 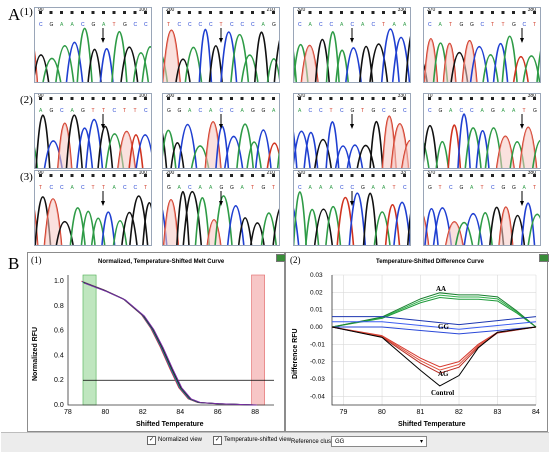 What do you see at coordinates (317, 344) in the screenshot?
I see `diff-ytick: -0.01` at bounding box center [317, 344].